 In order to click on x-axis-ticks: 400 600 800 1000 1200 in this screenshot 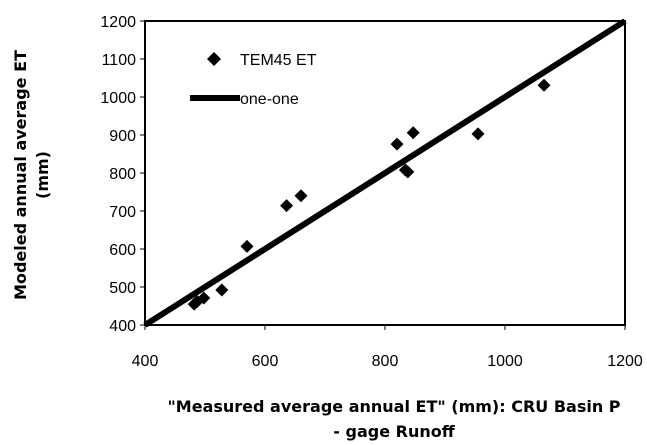, I will do `click(387, 347)`.